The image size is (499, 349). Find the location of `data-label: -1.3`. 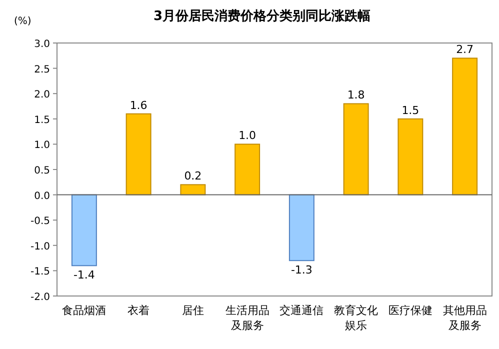

data-label: -1.3 is located at coordinates (301, 270).